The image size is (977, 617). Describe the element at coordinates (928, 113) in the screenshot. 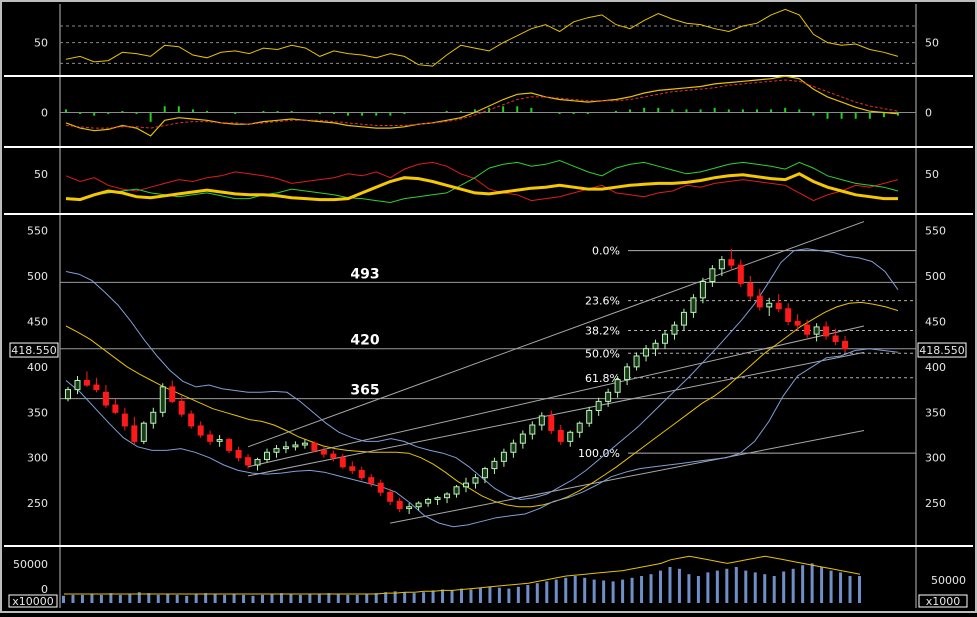

I see `macd-tick-right: 0` at that location.